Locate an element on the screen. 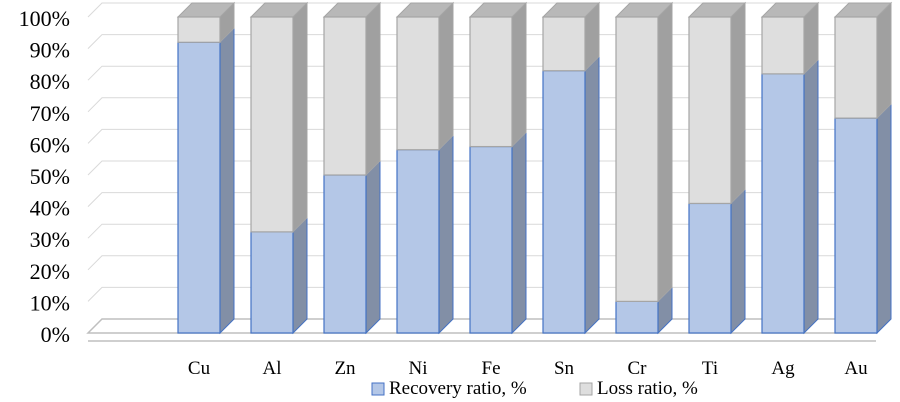 The width and height of the screenshot is (900, 402). bar-loss-Al is located at coordinates (279, 117).